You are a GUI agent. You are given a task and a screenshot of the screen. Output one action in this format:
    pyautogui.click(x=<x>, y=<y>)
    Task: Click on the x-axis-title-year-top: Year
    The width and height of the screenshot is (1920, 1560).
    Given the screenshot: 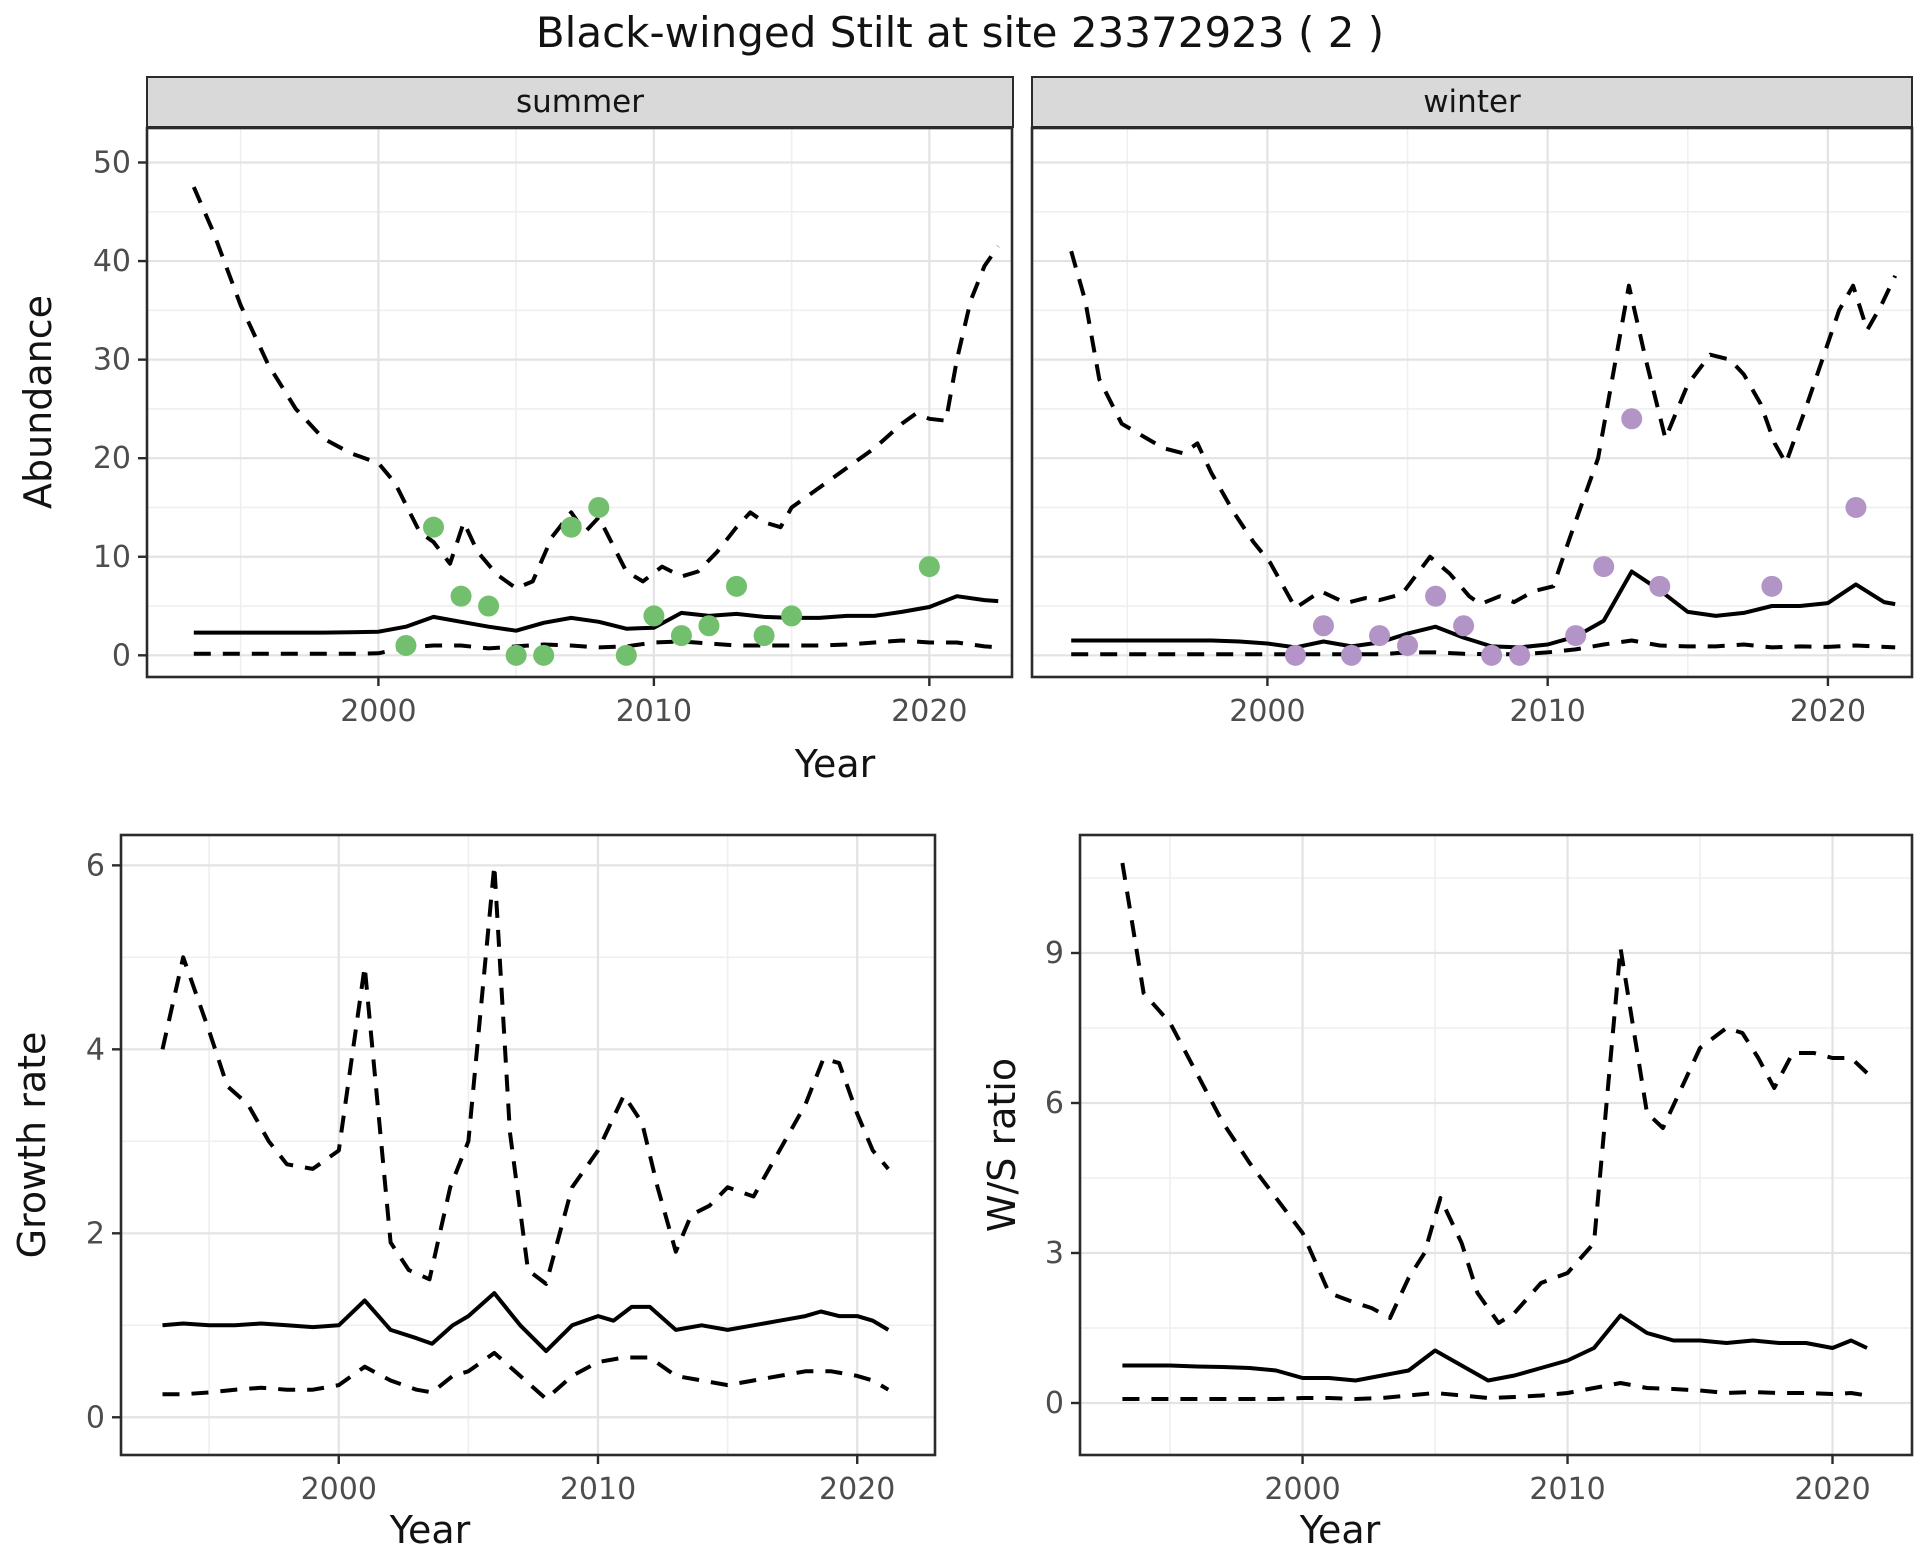 What is the action you would take?
    pyautogui.click(x=835, y=764)
    